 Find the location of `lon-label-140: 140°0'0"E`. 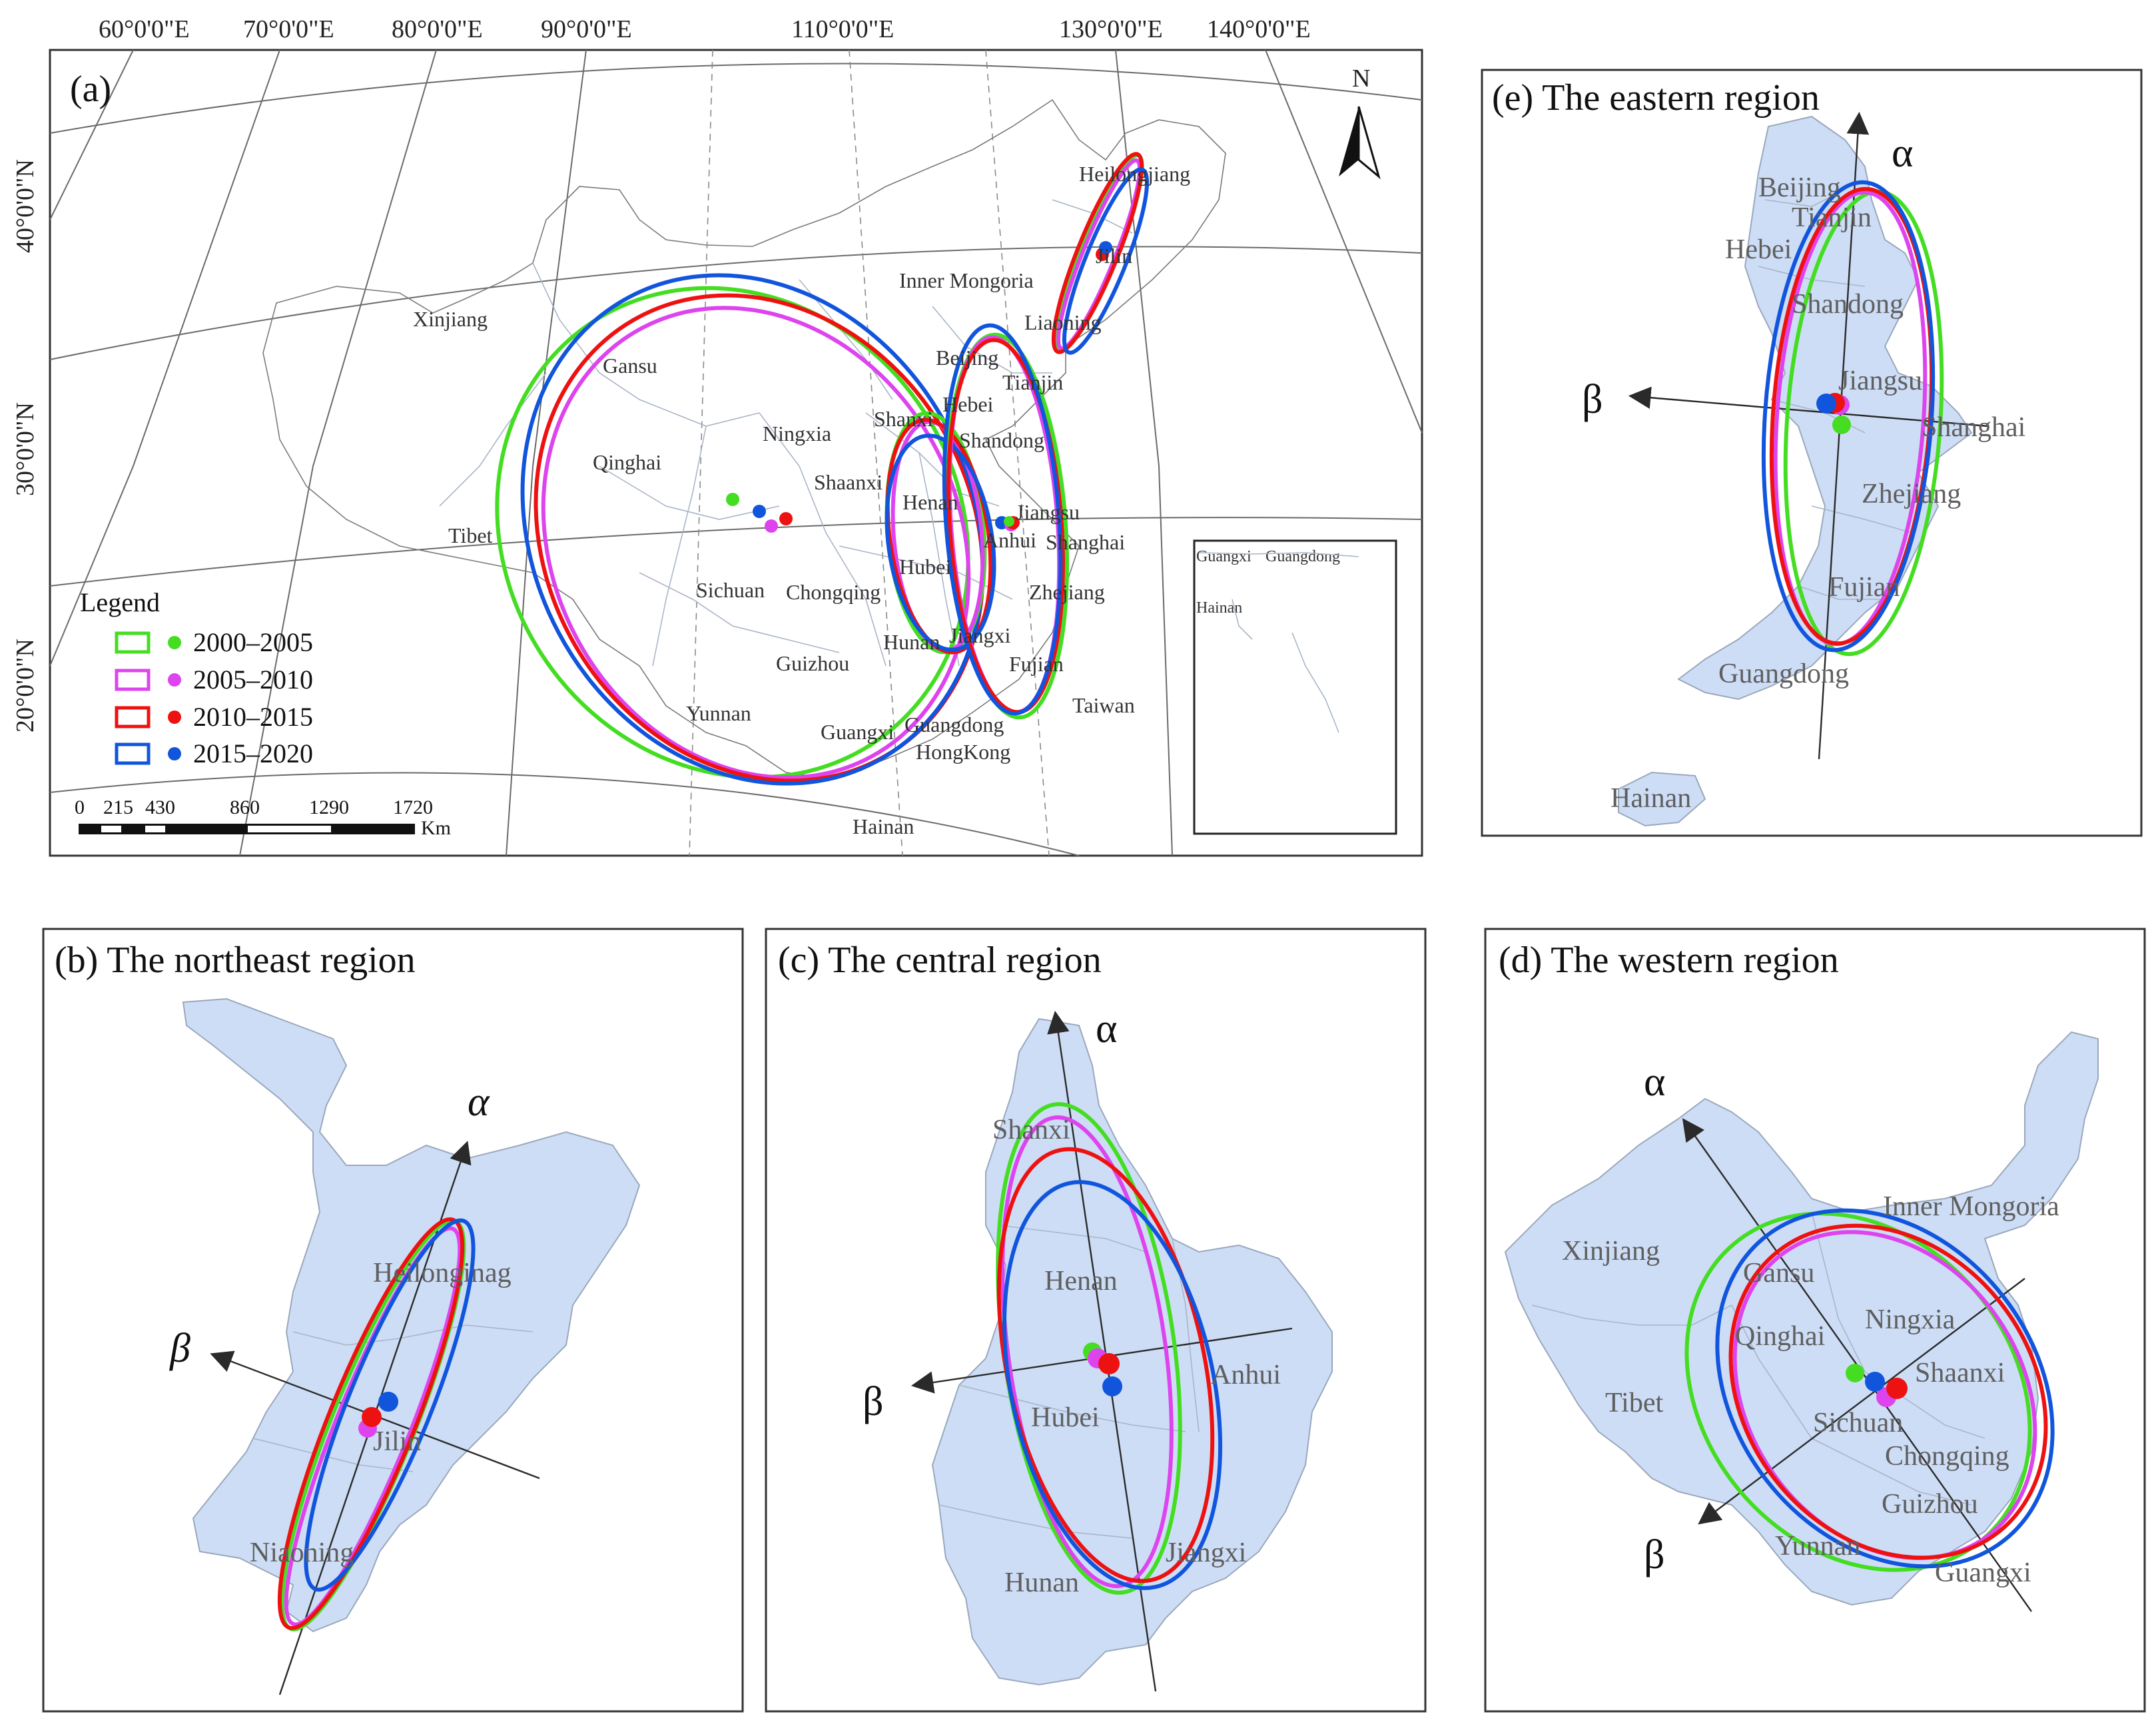

lon-label-140: 140°0'0"E is located at coordinates (1259, 29).